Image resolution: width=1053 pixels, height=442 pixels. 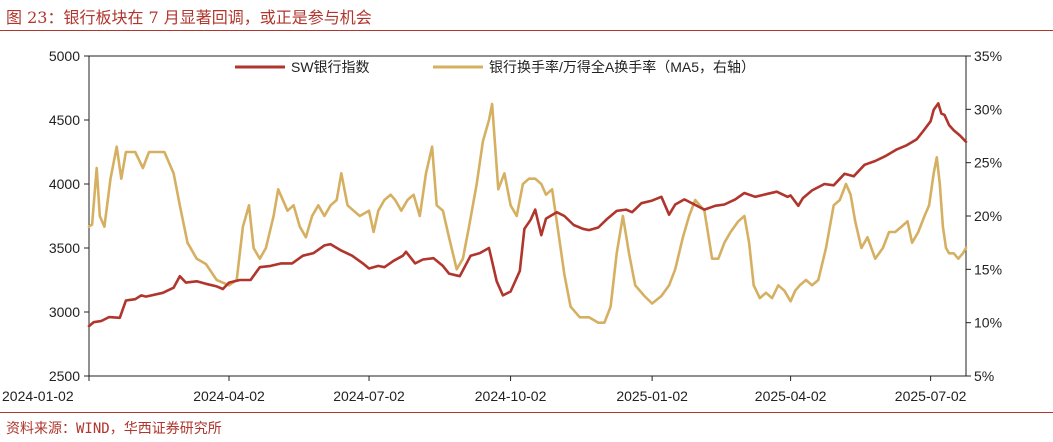 What do you see at coordinates (622, 67) in the screenshot?
I see `legend-label-turnover-ratio: 银行换手率/万得全A换手率（MA5，右轴）` at bounding box center [622, 67].